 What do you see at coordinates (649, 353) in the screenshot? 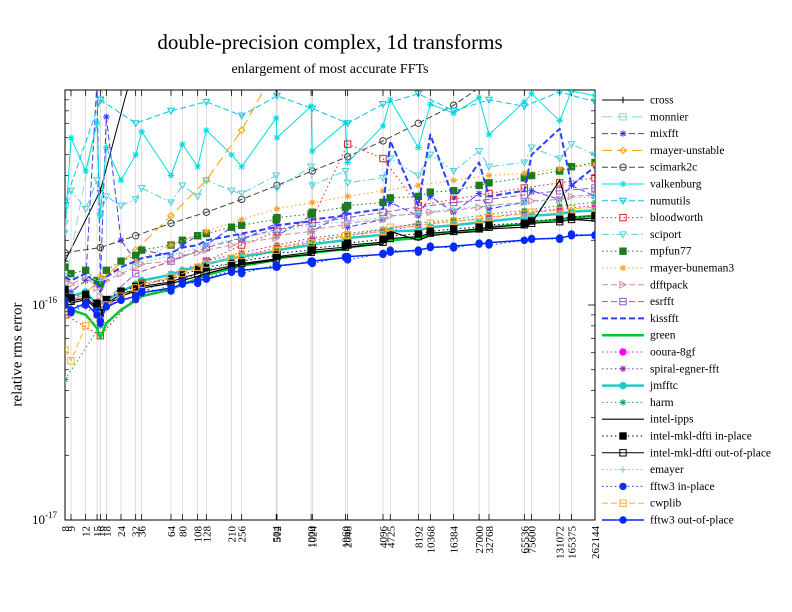
I see `legend-item-ooura-8gf: ooura-8gf` at bounding box center [649, 353].